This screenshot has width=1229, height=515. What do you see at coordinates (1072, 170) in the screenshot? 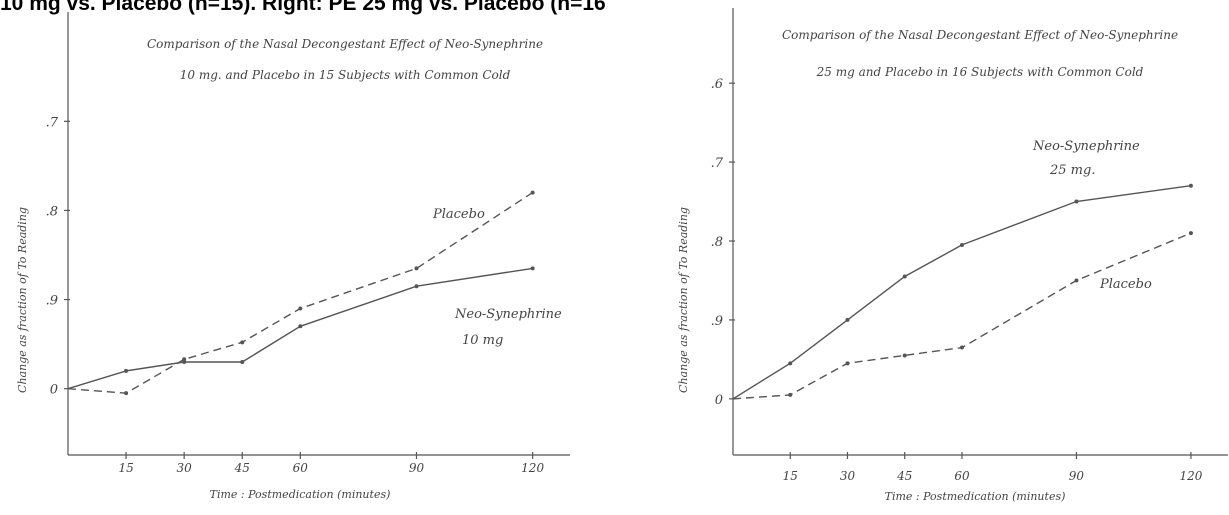
I see `series-label-drug-line2: 25 mg.` at bounding box center [1072, 170].